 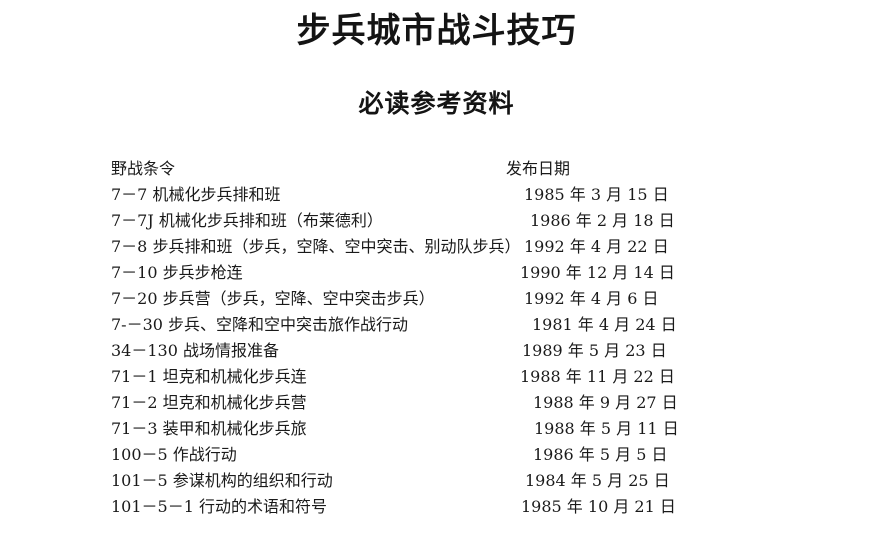 What do you see at coordinates (596, 194) in the screenshot?
I see `cell-date: 1985 年 3 月 15 日` at bounding box center [596, 194].